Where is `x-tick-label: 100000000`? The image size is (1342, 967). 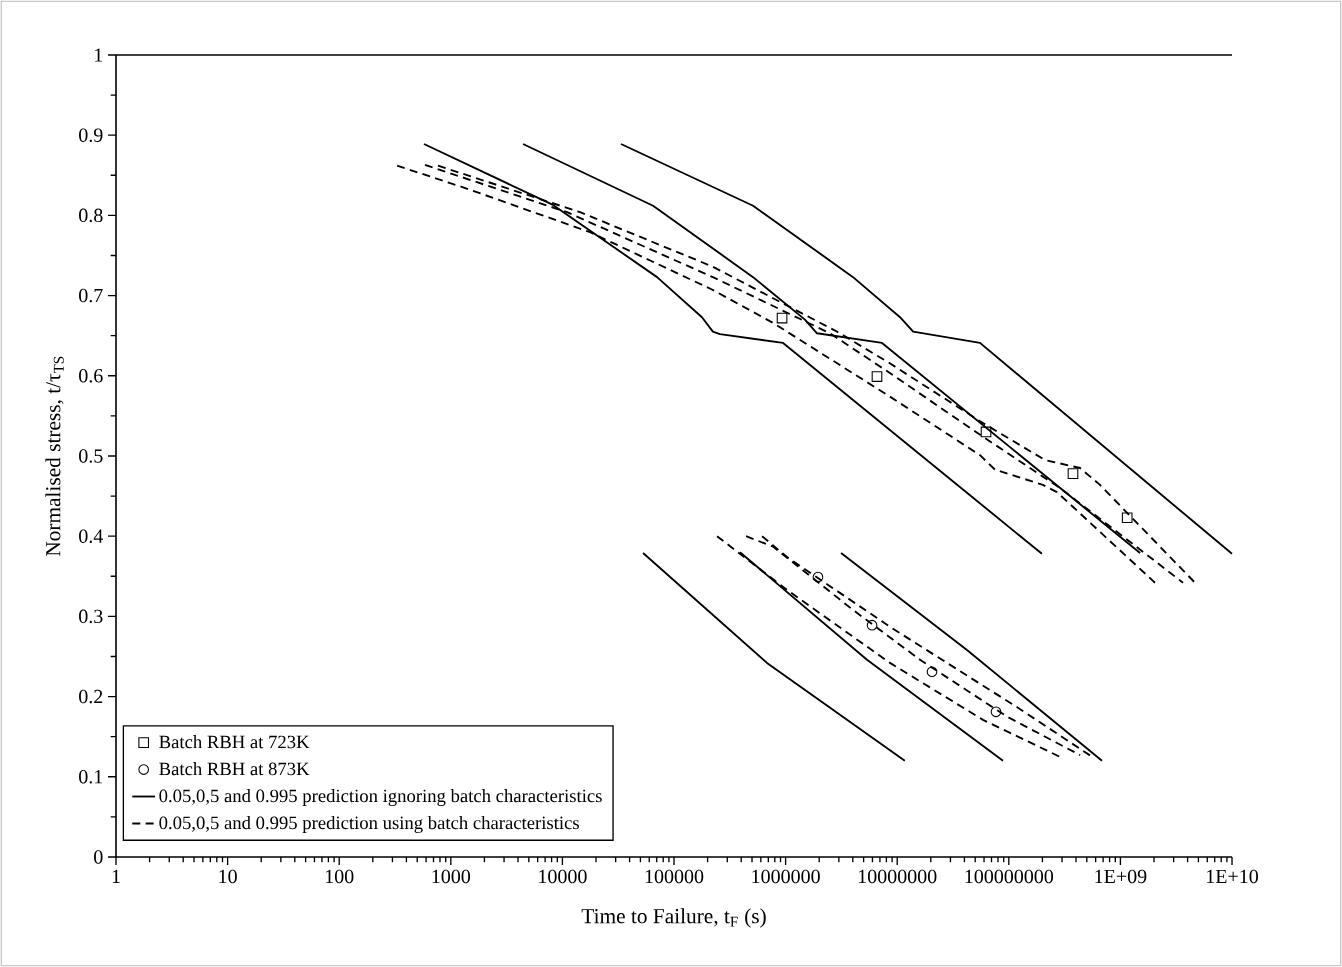 x-tick-label: 100000000 is located at coordinates (1009, 876).